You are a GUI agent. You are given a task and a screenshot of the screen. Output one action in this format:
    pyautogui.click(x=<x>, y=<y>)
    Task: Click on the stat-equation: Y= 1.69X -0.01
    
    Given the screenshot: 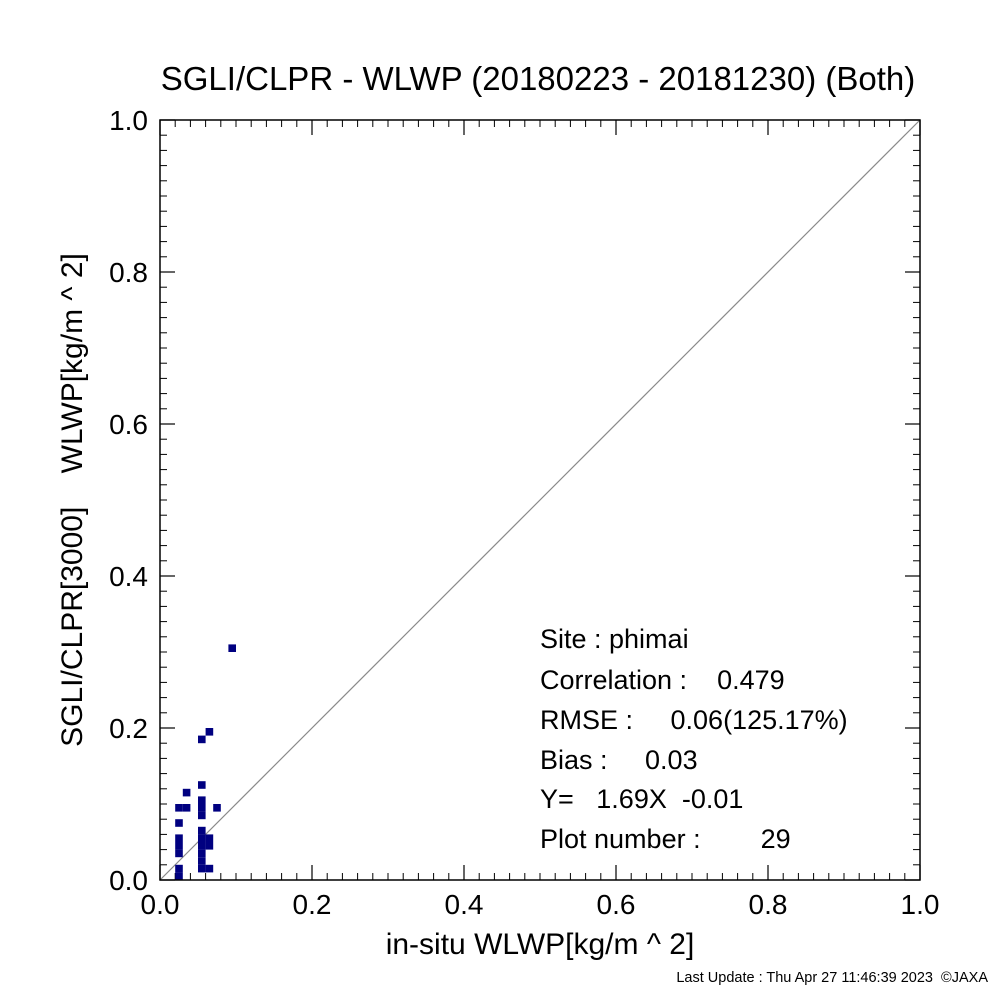 What is the action you would take?
    pyautogui.click(x=641, y=799)
    